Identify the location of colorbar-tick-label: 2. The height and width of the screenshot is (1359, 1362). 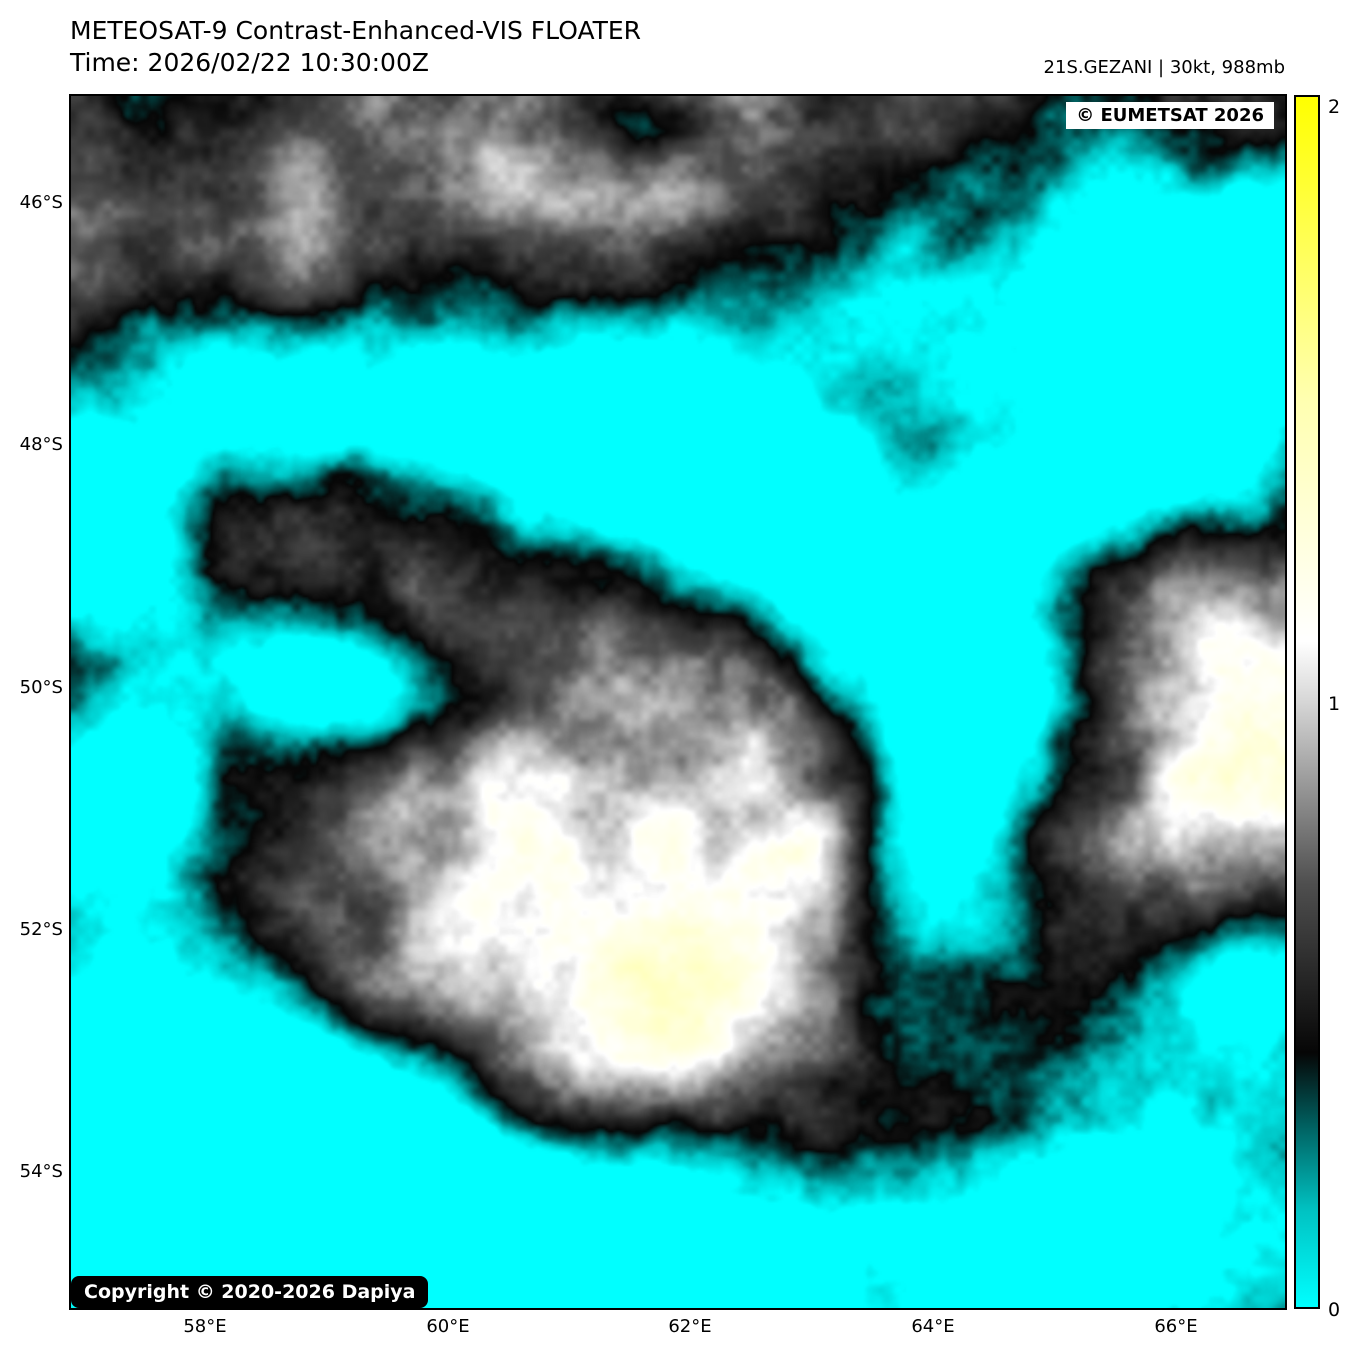
(1334, 107).